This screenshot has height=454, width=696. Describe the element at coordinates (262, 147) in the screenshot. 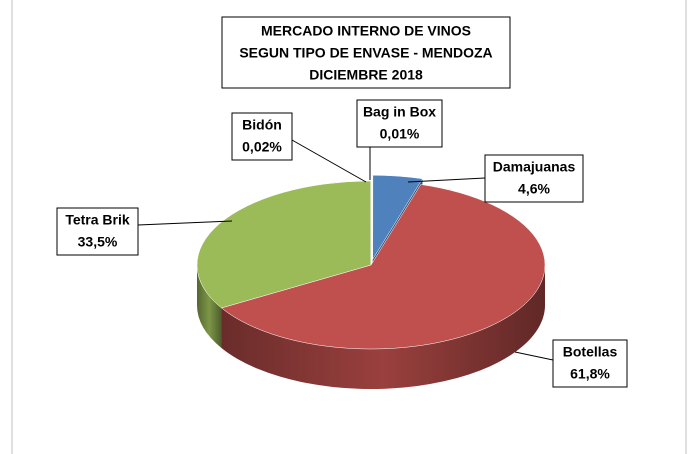

I see `value-label: 0,02%` at that location.